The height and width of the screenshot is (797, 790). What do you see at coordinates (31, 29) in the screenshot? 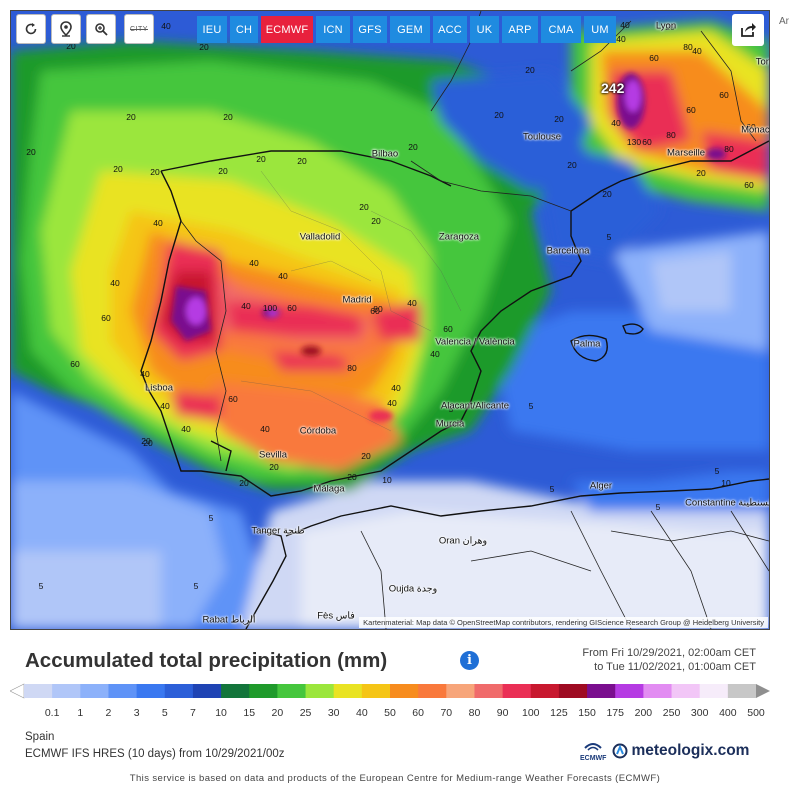
I see `refresh-button` at bounding box center [31, 29].